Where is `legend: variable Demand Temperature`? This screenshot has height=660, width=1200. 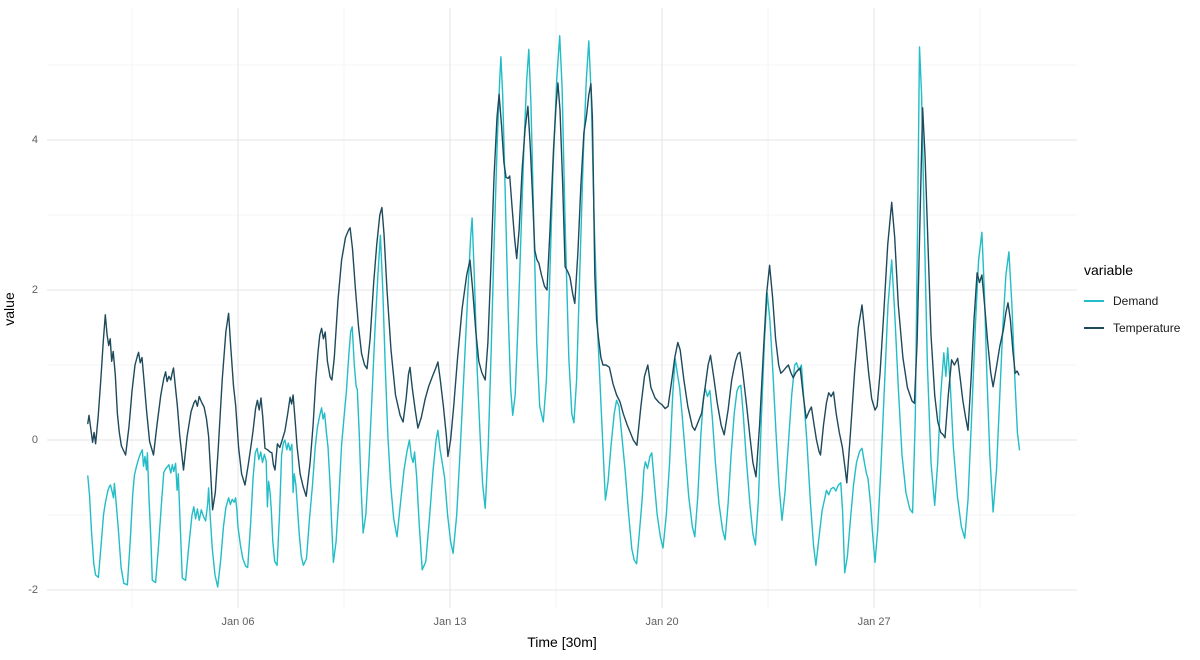
legend: variable Demand Temperature is located at coordinates (1132, 304).